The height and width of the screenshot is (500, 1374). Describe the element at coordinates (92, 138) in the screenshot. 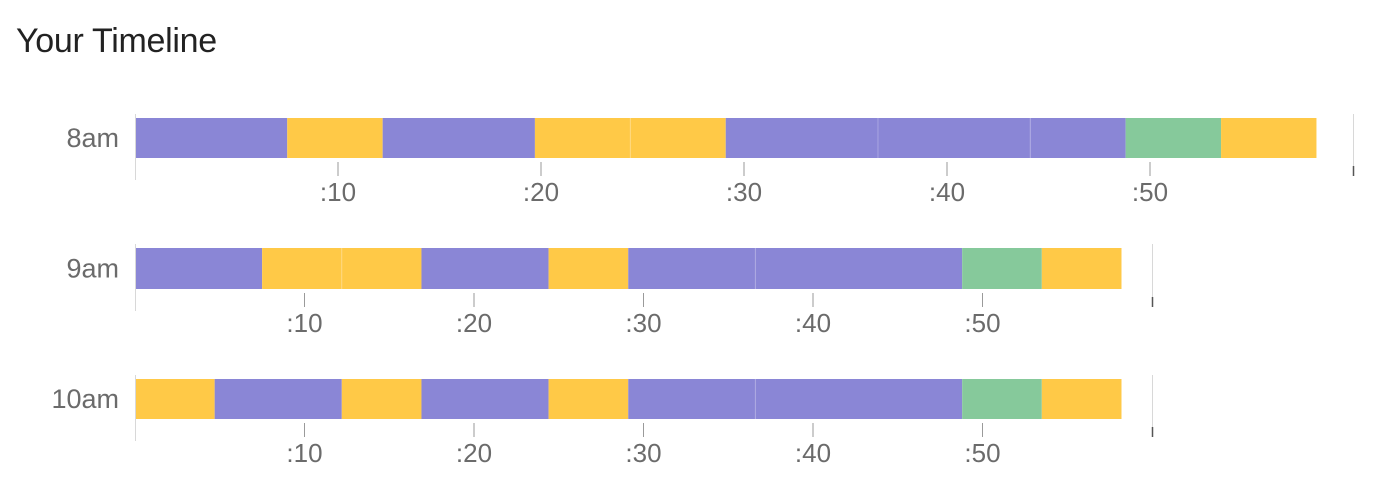

I see `hour-label: 8am` at that location.